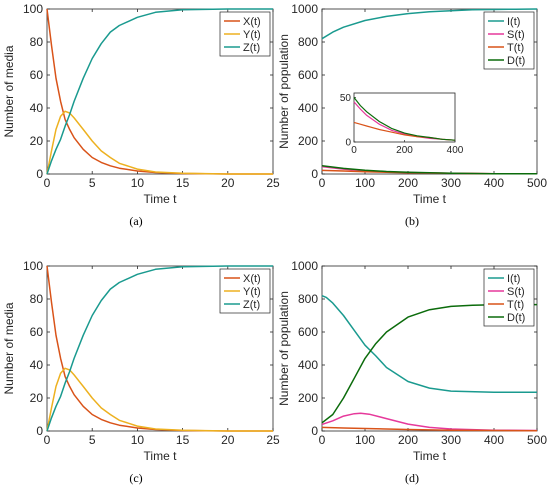 The width and height of the screenshot is (550, 493). Describe the element at coordinates (314, 174) in the screenshot. I see `panel-b-ytick-label: 0` at that location.